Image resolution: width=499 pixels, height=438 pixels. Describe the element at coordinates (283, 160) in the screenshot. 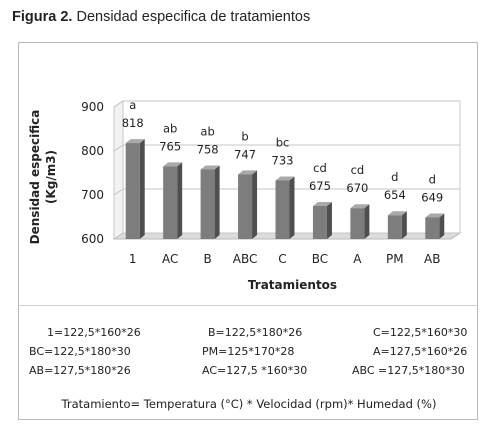

I see `data-label: 733` at that location.